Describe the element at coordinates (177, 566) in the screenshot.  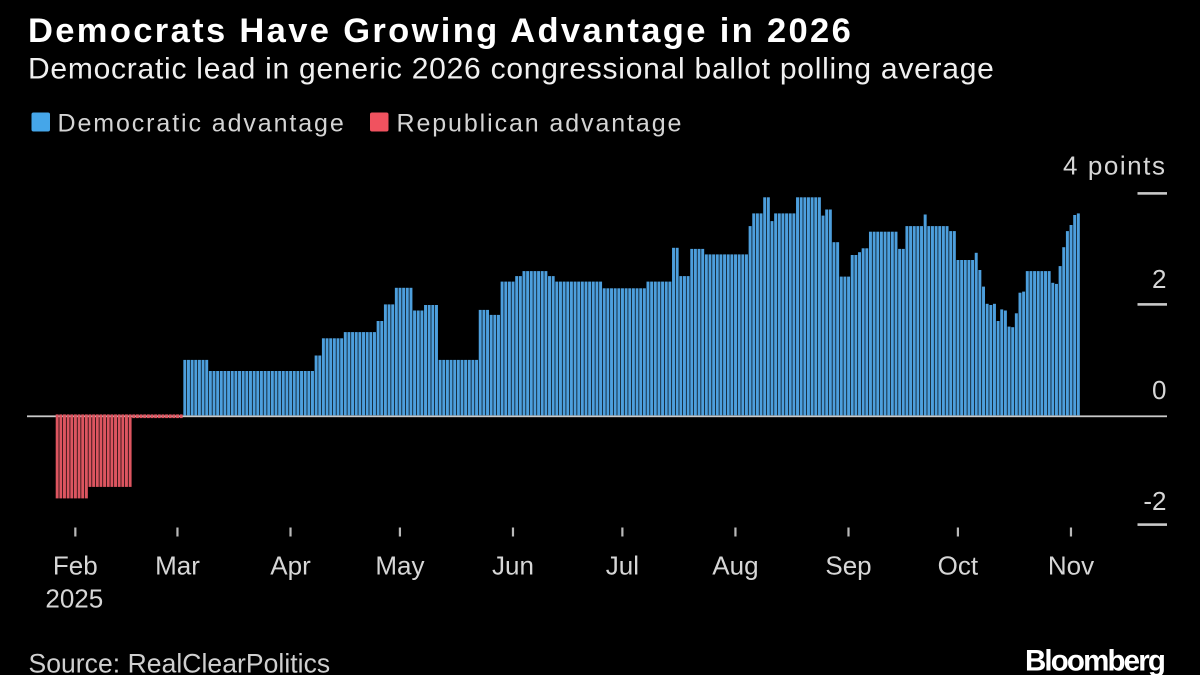
I see `svg-text: Mar` at that location.